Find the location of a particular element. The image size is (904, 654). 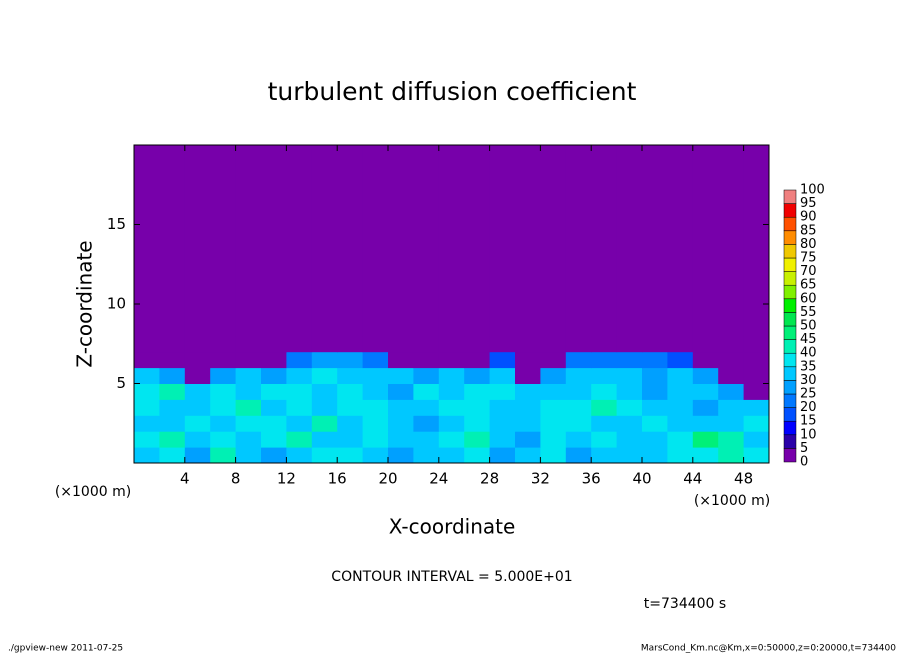

chart-title: turbulent diffusion coefficient is located at coordinates (452, 91).